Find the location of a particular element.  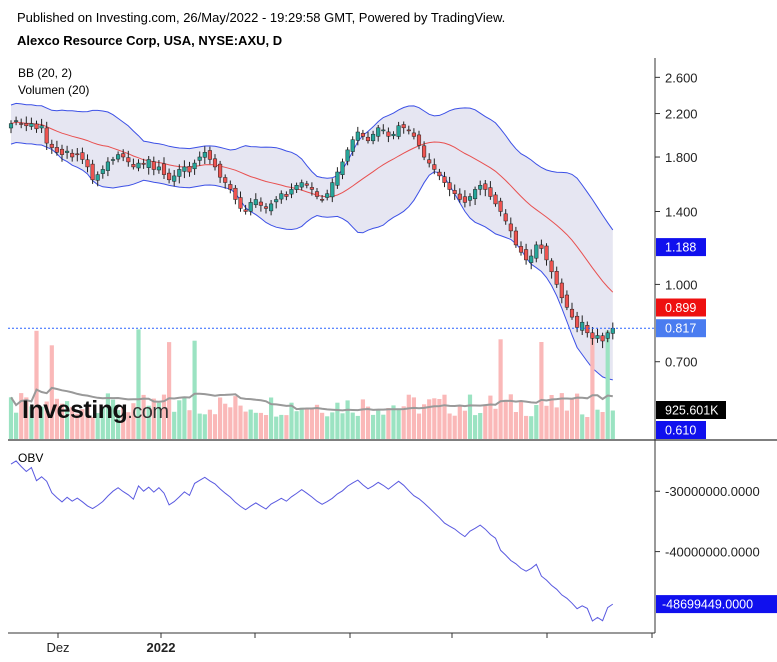

obv-indicator-label: OBV is located at coordinates (31, 458).